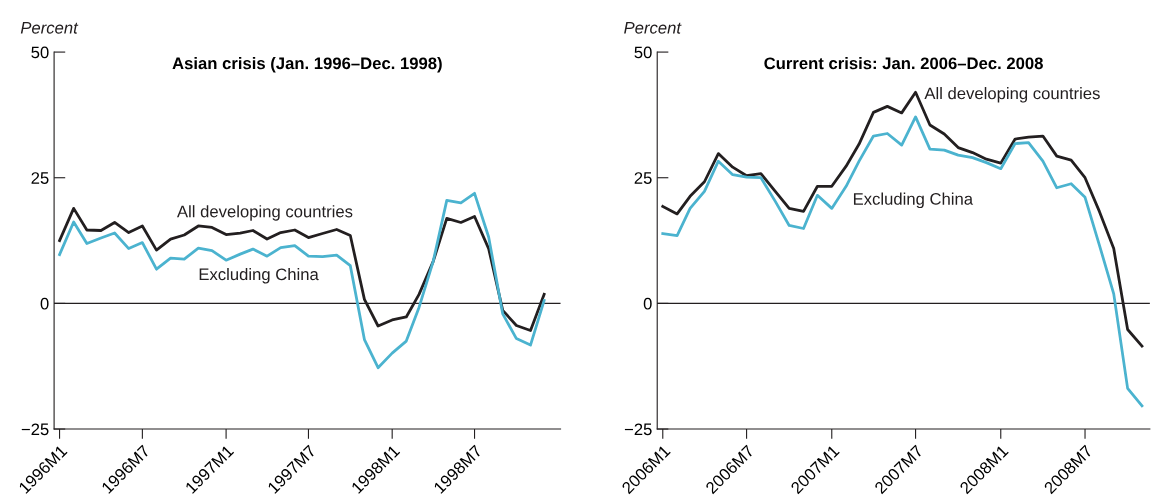 Image resolution: width=1151 pixels, height=496 pixels. Describe the element at coordinates (903, 63) in the screenshot. I see `chart-title: Current crisis: Jan. 2006–Dec. 2008` at that location.